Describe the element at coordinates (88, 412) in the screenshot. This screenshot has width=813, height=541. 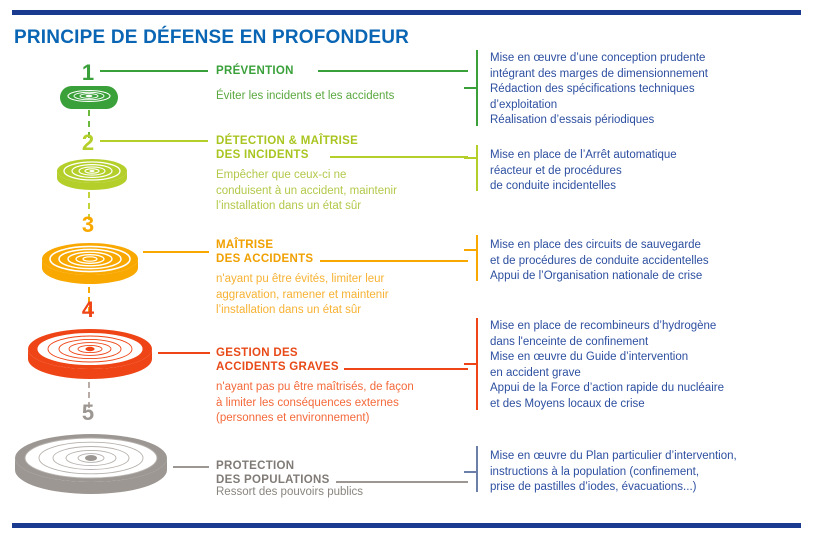
I see `level-5-number: 5` at that location.